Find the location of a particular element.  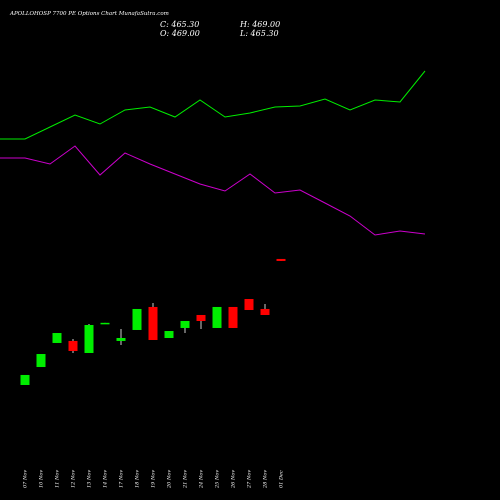

x-tick-label: 07 Nov is located at coordinates (26, 479).